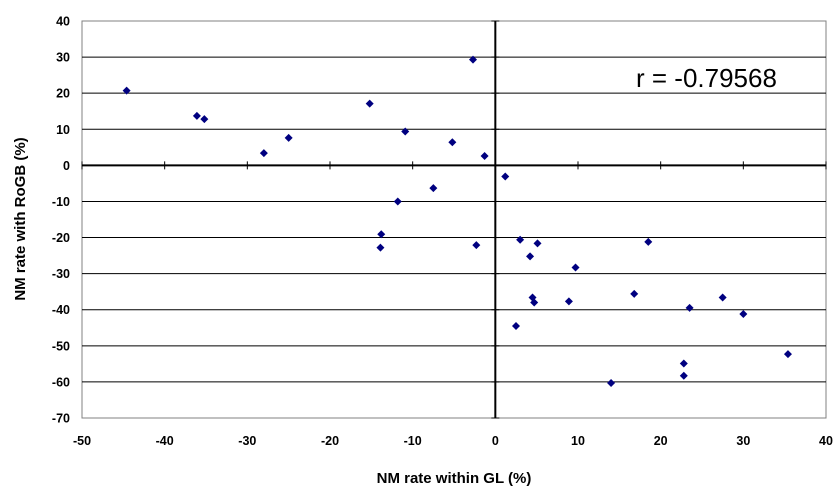 Image resolution: width=839 pixels, height=491 pixels. I want to click on y-tick-label: 0, so click(66, 166).